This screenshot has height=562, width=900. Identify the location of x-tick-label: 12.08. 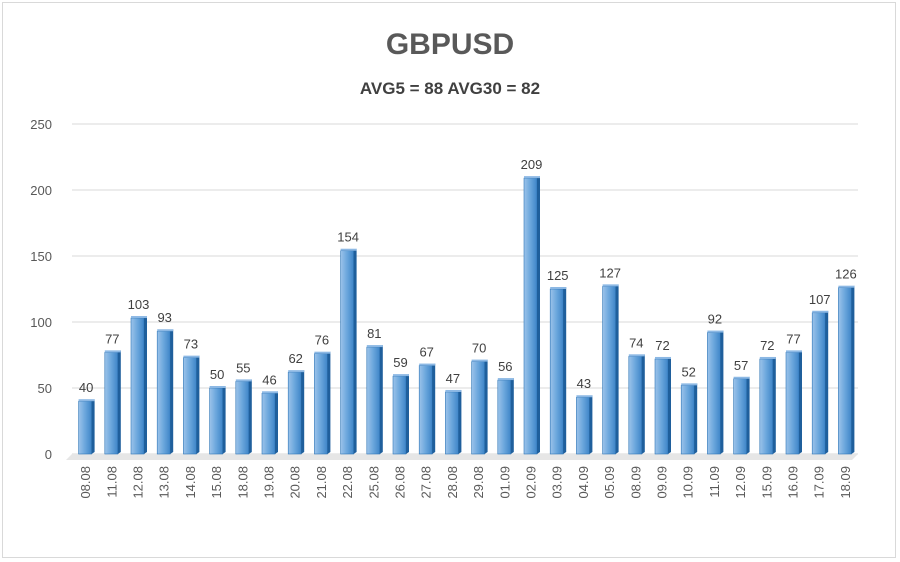
(138, 482).